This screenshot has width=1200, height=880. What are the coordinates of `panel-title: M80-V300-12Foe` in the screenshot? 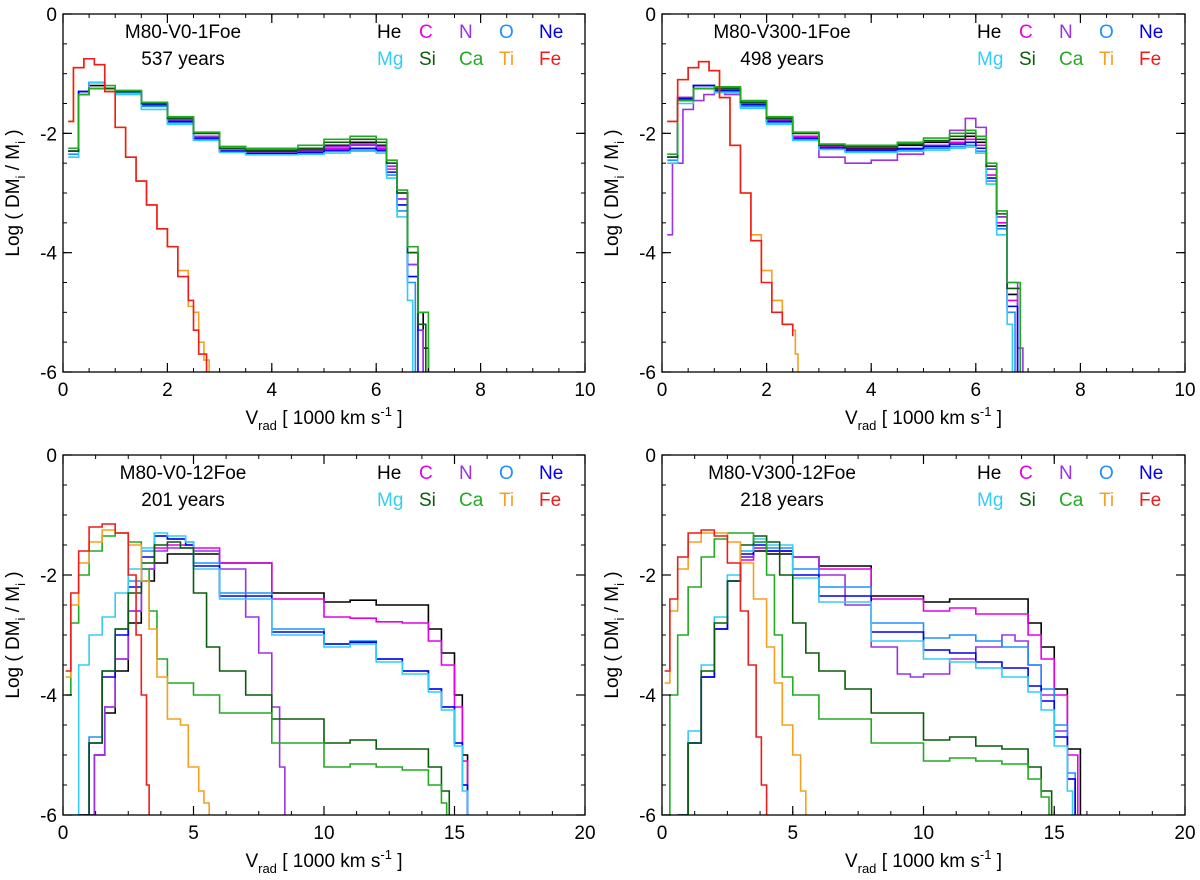 It's located at (782, 473).